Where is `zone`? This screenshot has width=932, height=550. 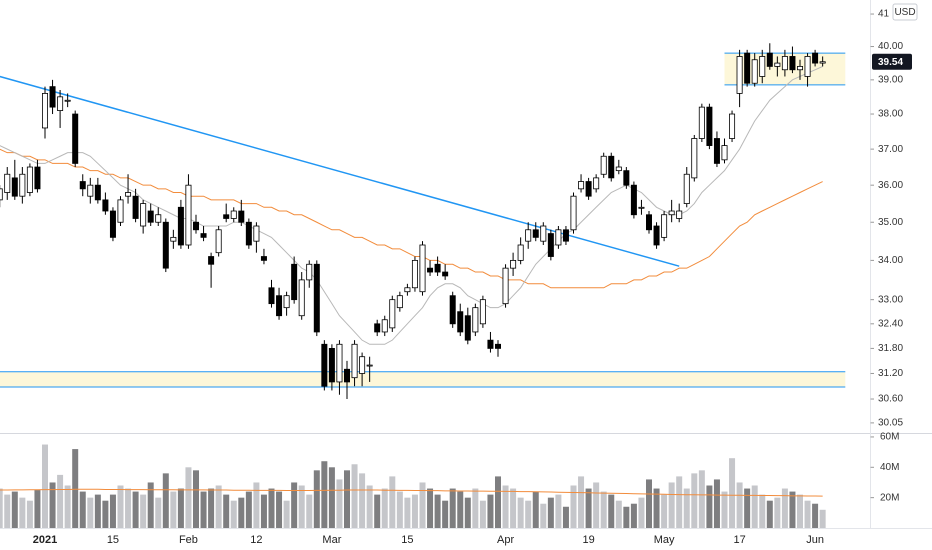 zone is located at coordinates (423, 379).